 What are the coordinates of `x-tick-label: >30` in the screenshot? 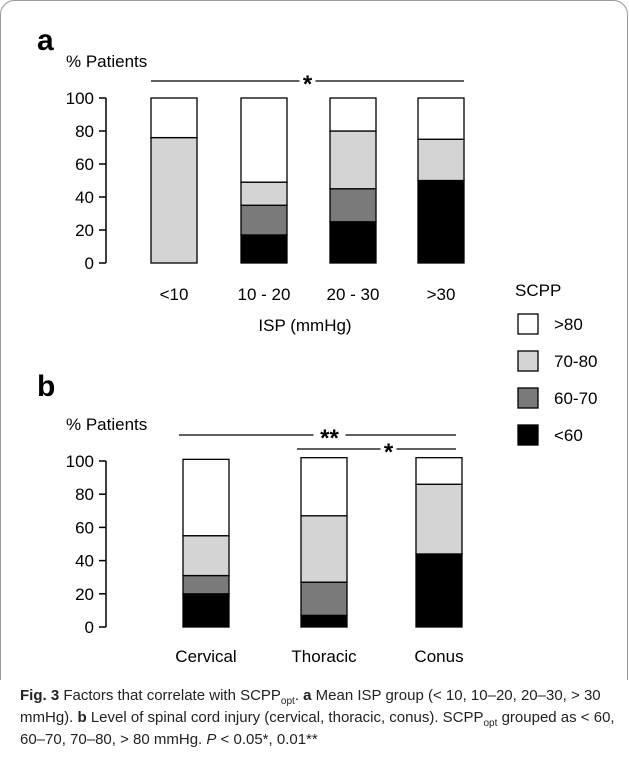 It's located at (441, 294).